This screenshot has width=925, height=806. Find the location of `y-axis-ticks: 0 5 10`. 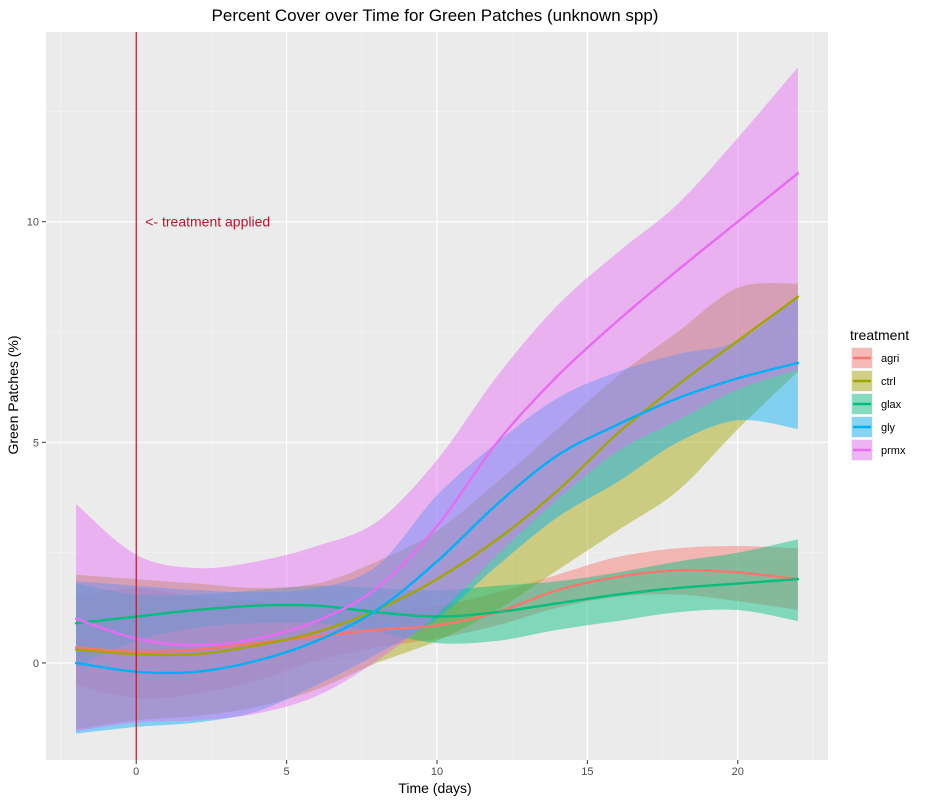

y-axis-ticks: 0 5 10 is located at coordinates (36, 443).